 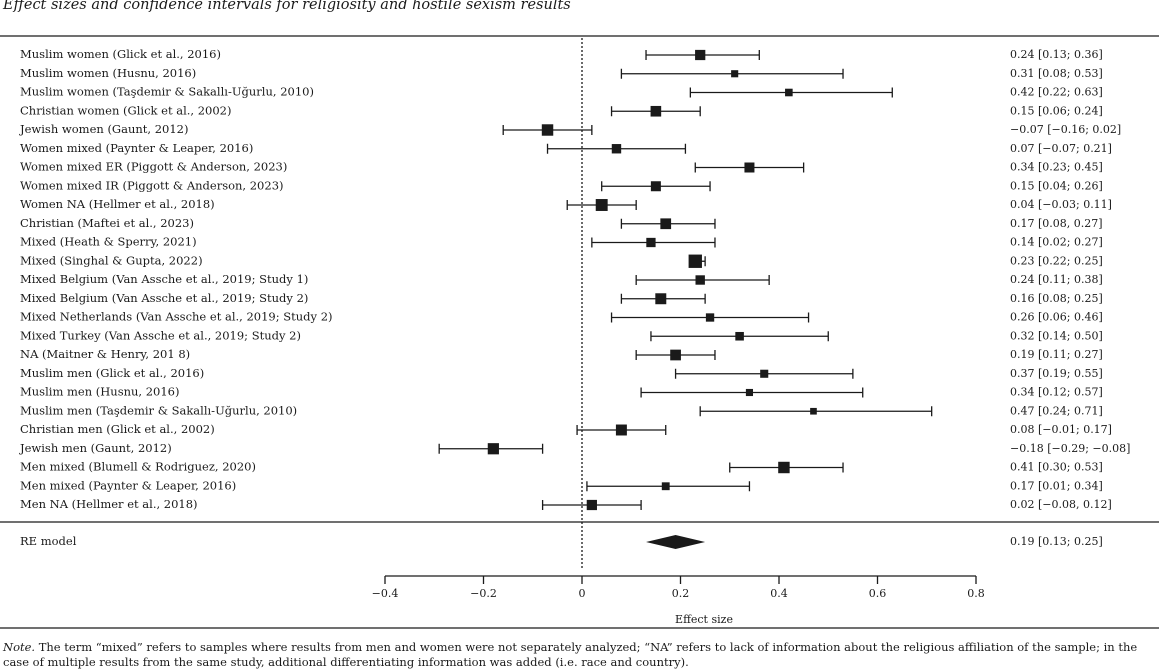 What do you see at coordinates (1056, 373) in the screenshot?
I see `study-estimate-text: 0.37 [0.19; 0.55]` at bounding box center [1056, 373].